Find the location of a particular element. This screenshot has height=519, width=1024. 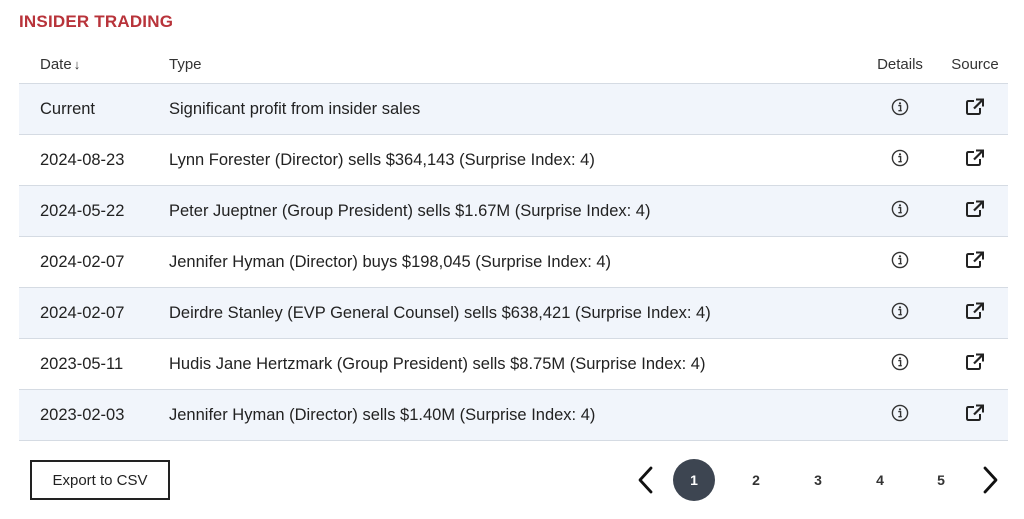

section-title: INSIDER TRADING is located at coordinates (96, 21).